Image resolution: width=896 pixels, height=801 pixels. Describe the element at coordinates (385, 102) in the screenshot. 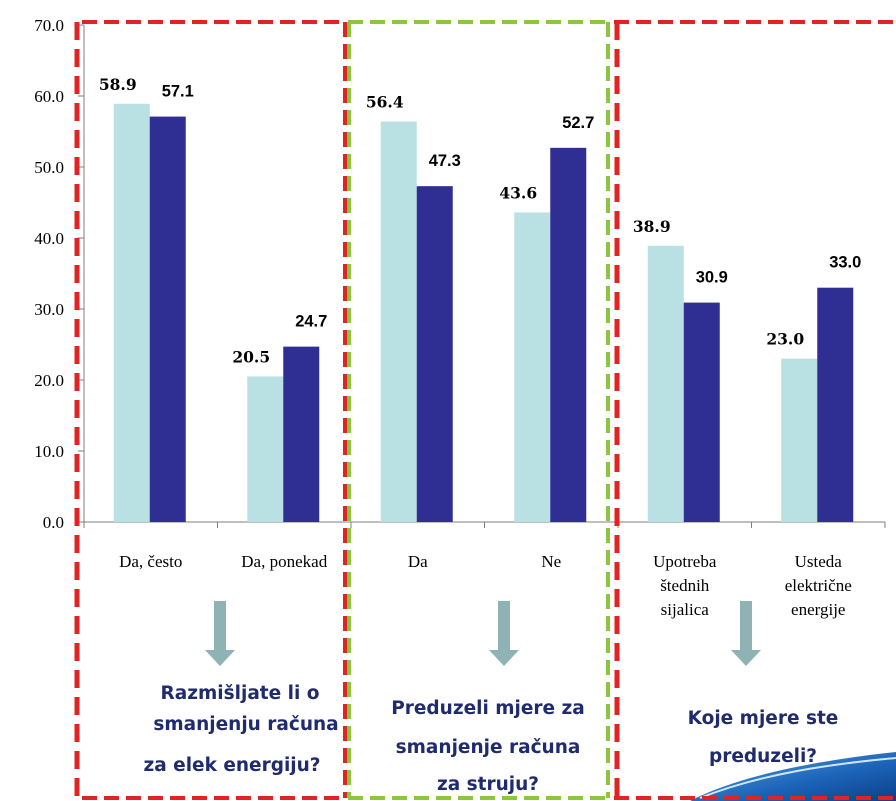

I see `data-label: 56.4` at that location.